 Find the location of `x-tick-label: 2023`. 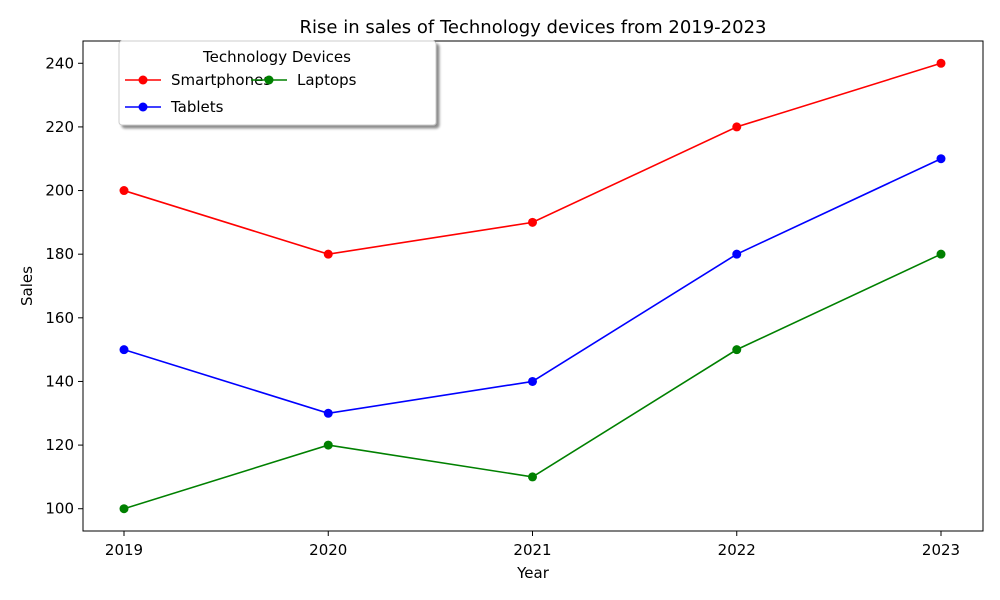

x-tick-label: 2023 is located at coordinates (941, 550).